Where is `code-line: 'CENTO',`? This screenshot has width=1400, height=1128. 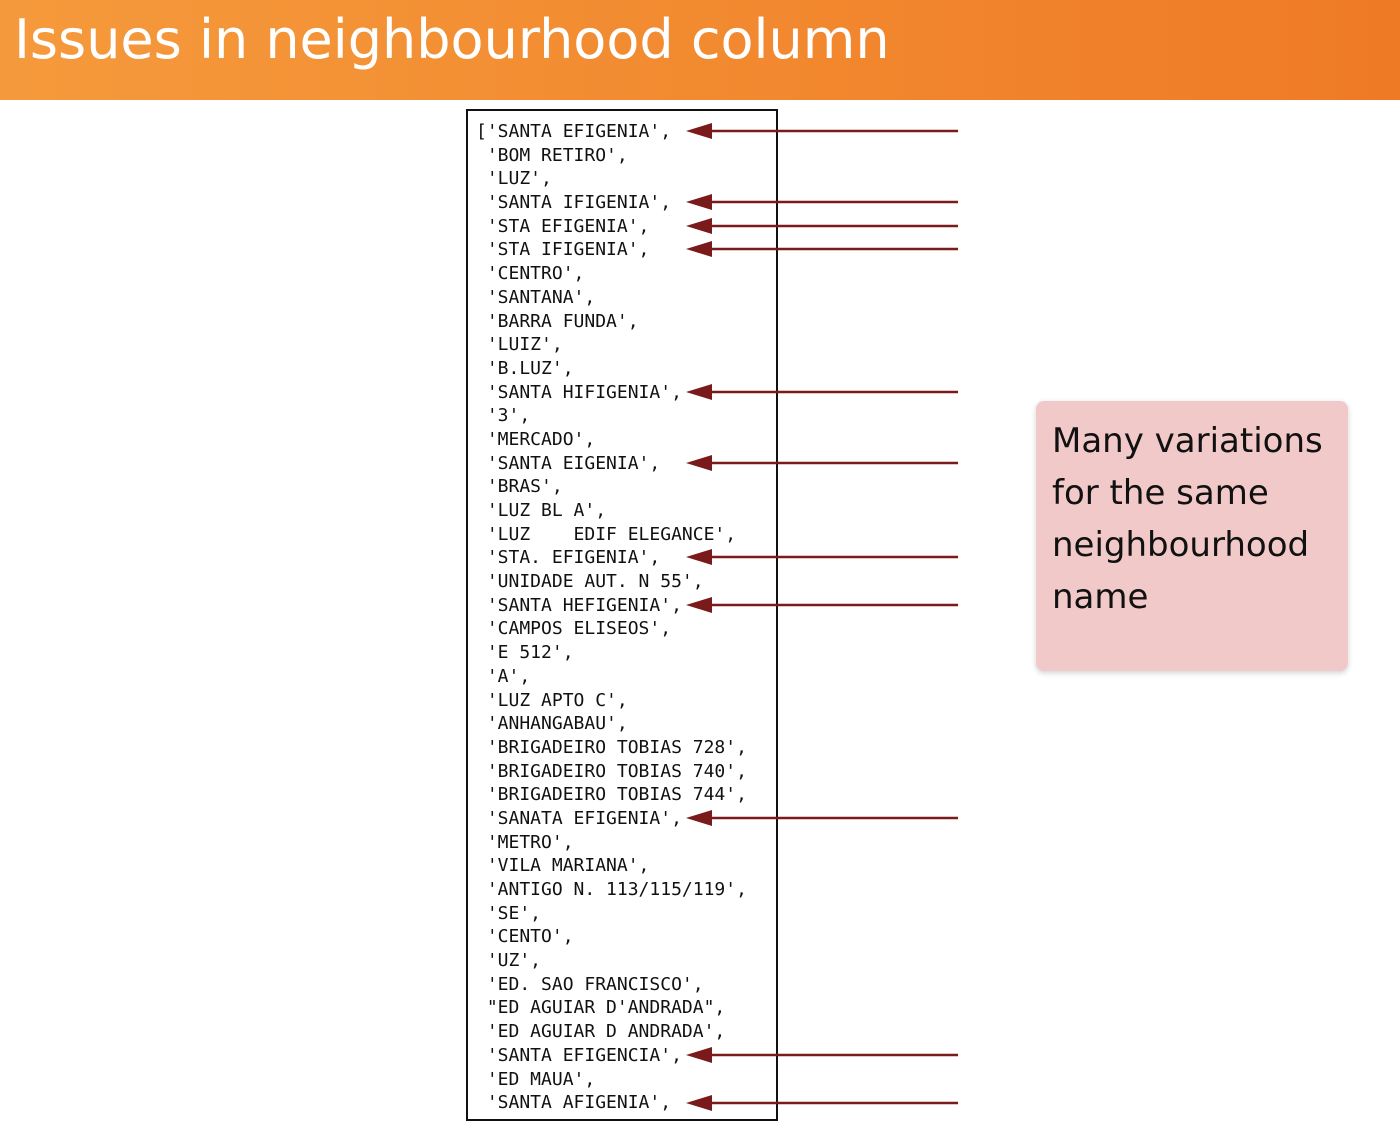 code-line: 'CENTO', is located at coordinates (525, 937).